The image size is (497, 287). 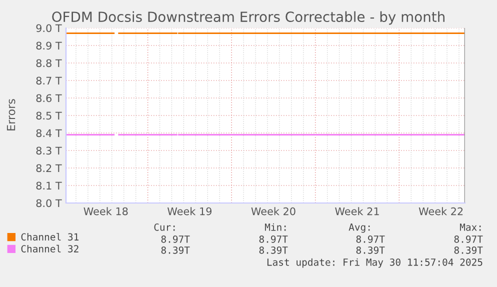 I want to click on text: Avg:, so click(x=359, y=228).